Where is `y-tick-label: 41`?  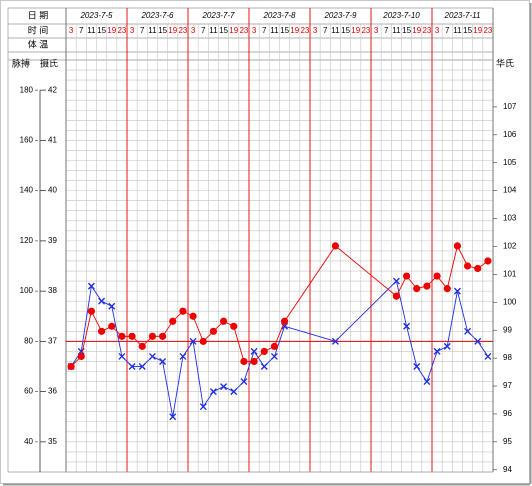 y-tick-label: 41 is located at coordinates (52, 139).